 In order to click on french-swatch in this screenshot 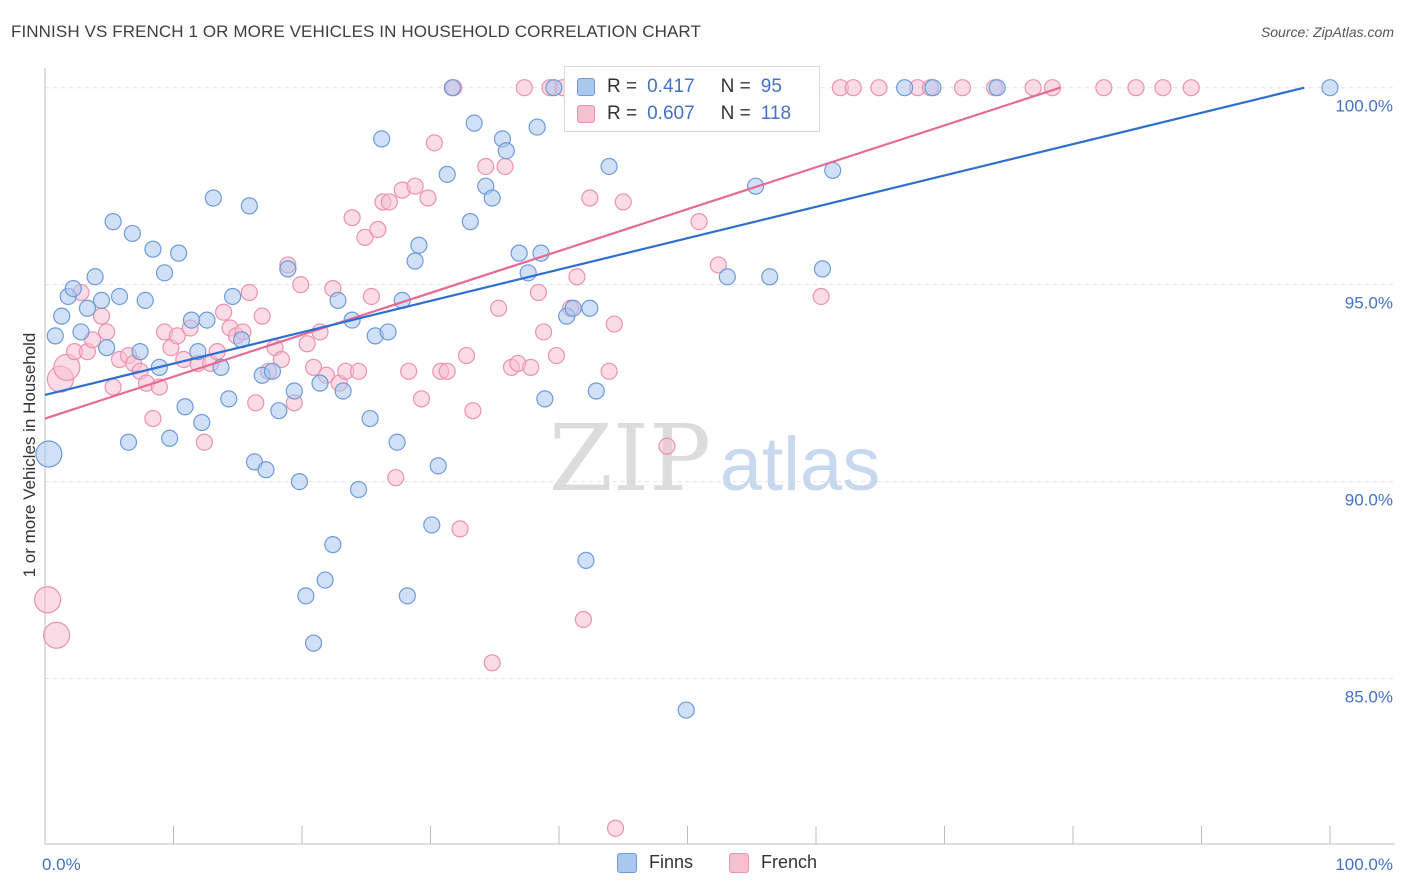, I will do `click(586, 114)`.